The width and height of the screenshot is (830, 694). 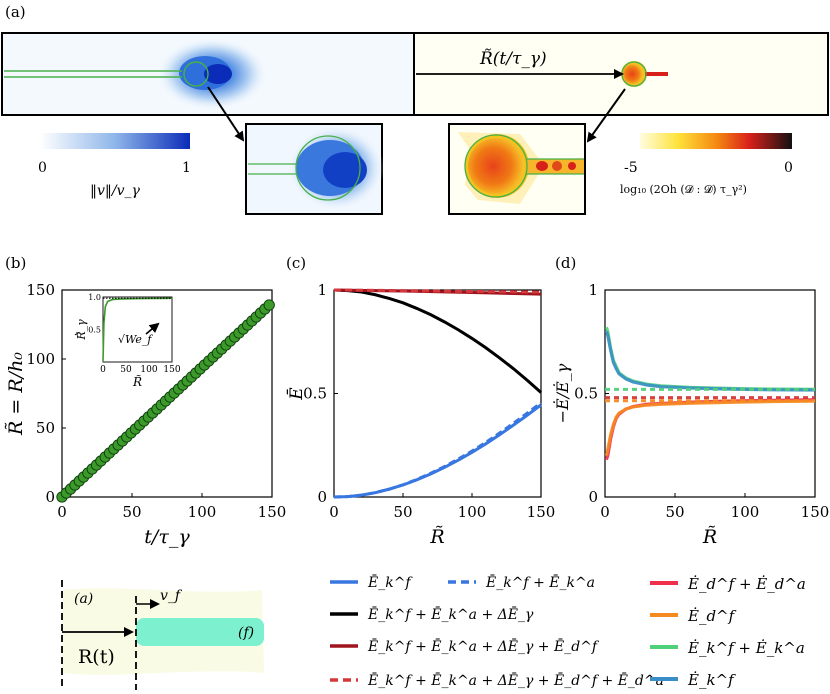 What do you see at coordinates (746, 584) in the screenshot?
I see `legend-d-text: Ė_d^f + Ė_d^a` at bounding box center [746, 584].